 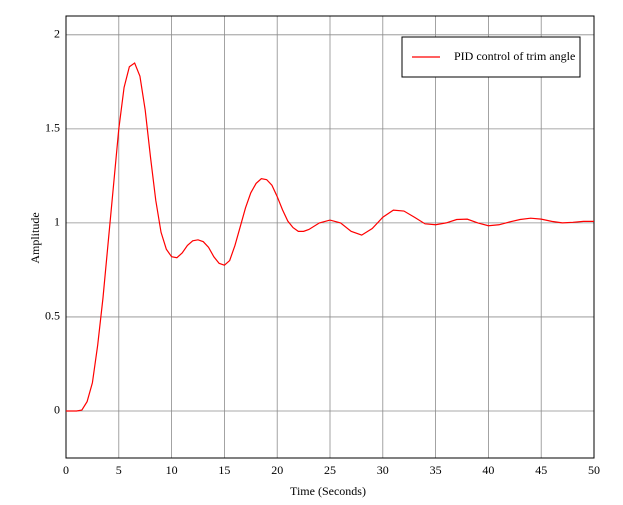 I want to click on y-axis-label: Amplitude, so click(x=35, y=237).